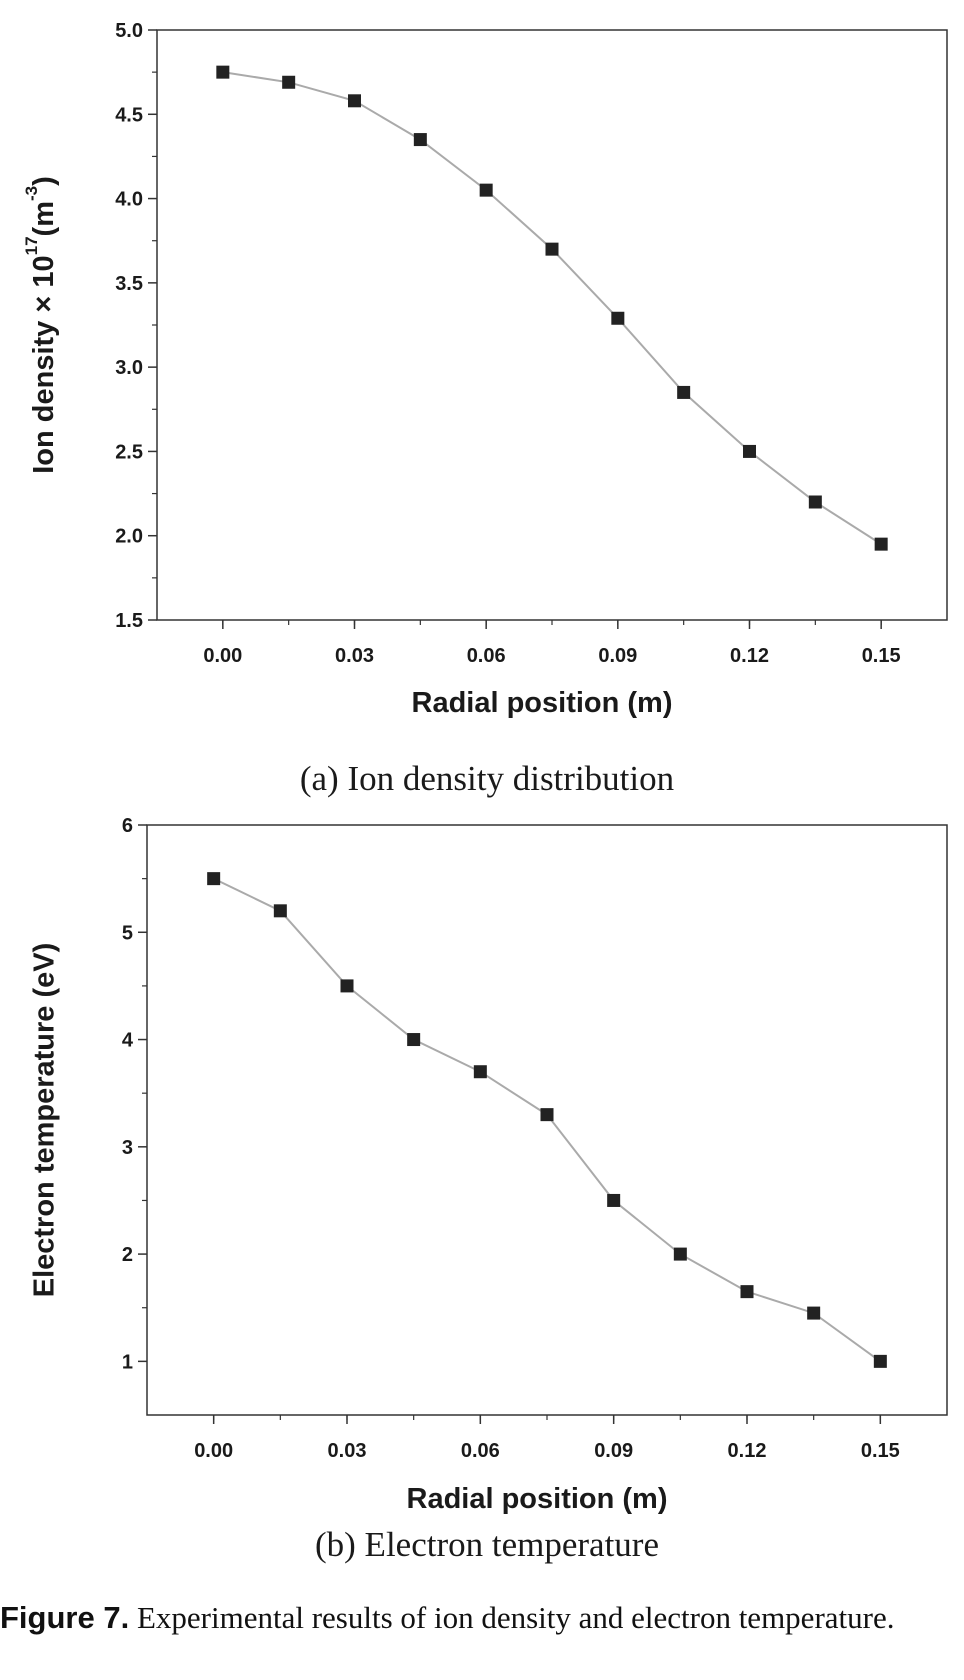  What do you see at coordinates (128, 1041) in the screenshot?
I see `y-tick-label: 4` at bounding box center [128, 1041].